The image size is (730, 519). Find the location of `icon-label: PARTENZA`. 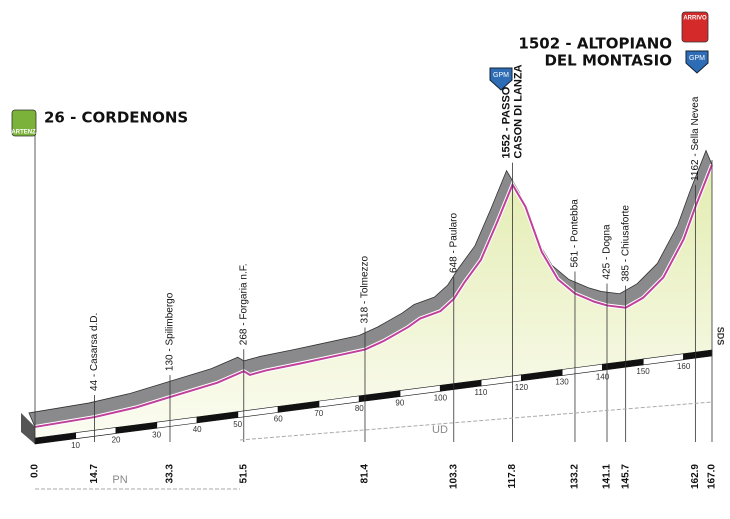

icon-label: PARTENZA is located at coordinates (24, 133).